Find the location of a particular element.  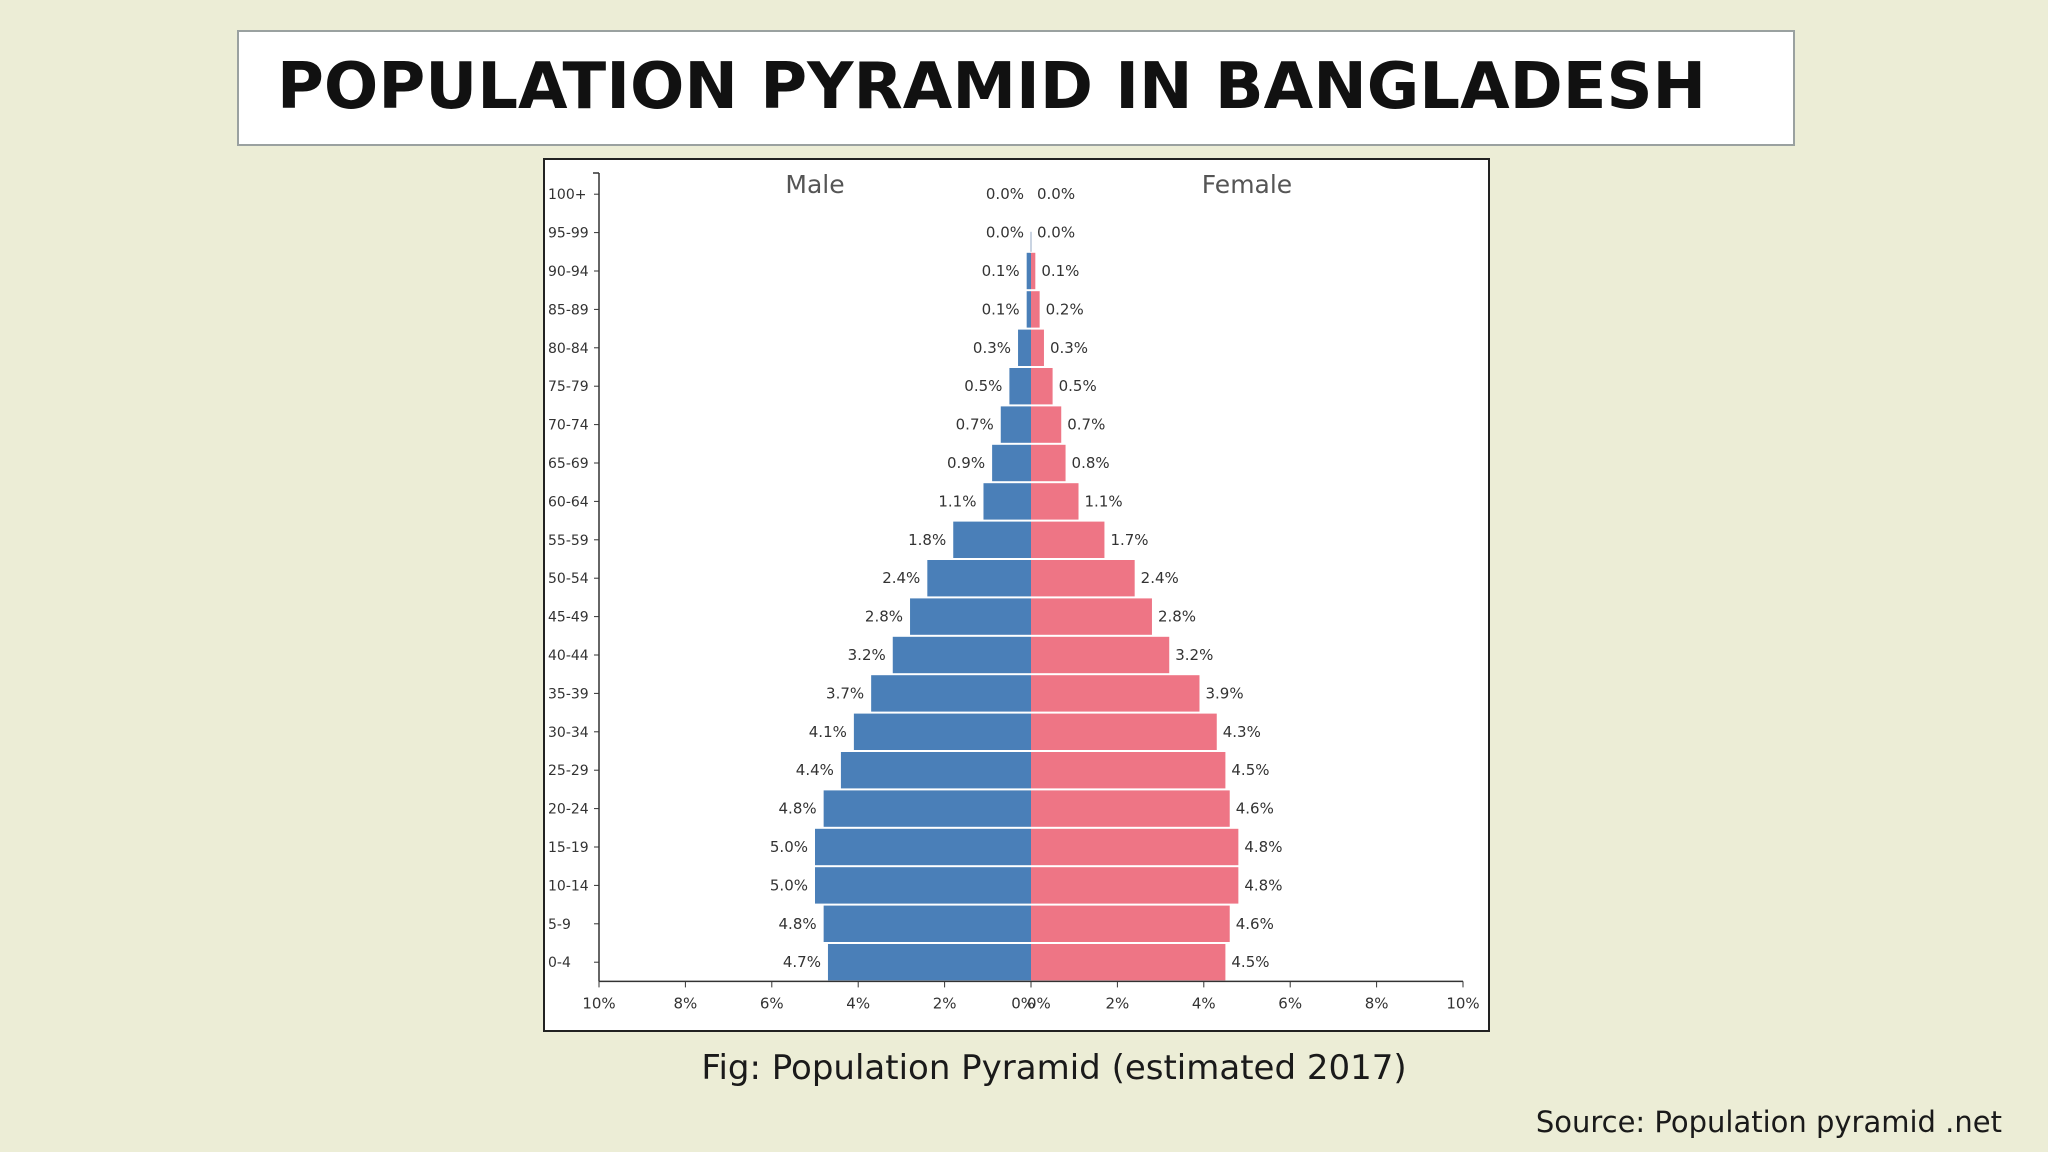

male-value-label-15-19: 5.0% is located at coordinates (789, 847).